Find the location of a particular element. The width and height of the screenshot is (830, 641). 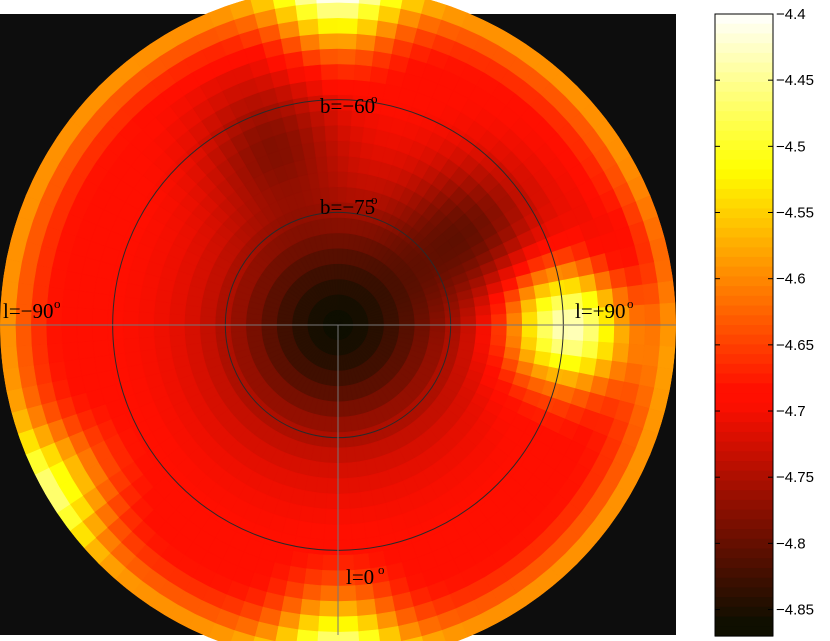

colorbar-tick-label: −4.7 is located at coordinates (791, 411).